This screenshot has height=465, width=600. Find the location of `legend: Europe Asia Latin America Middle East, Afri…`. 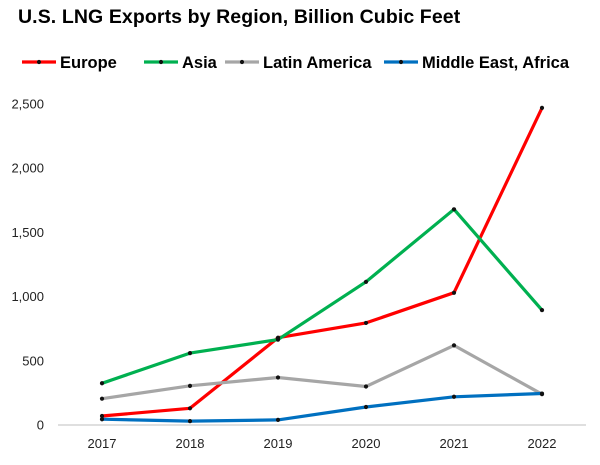

legend: Europe Asia Latin America Middle East, Afri… is located at coordinates (296, 63).